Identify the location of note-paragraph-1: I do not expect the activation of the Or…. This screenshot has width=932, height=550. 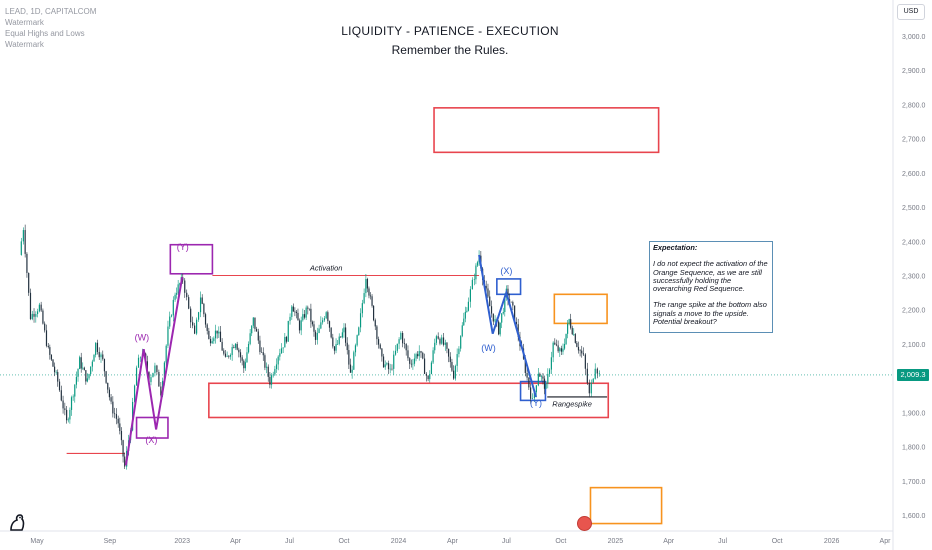
(710, 276).